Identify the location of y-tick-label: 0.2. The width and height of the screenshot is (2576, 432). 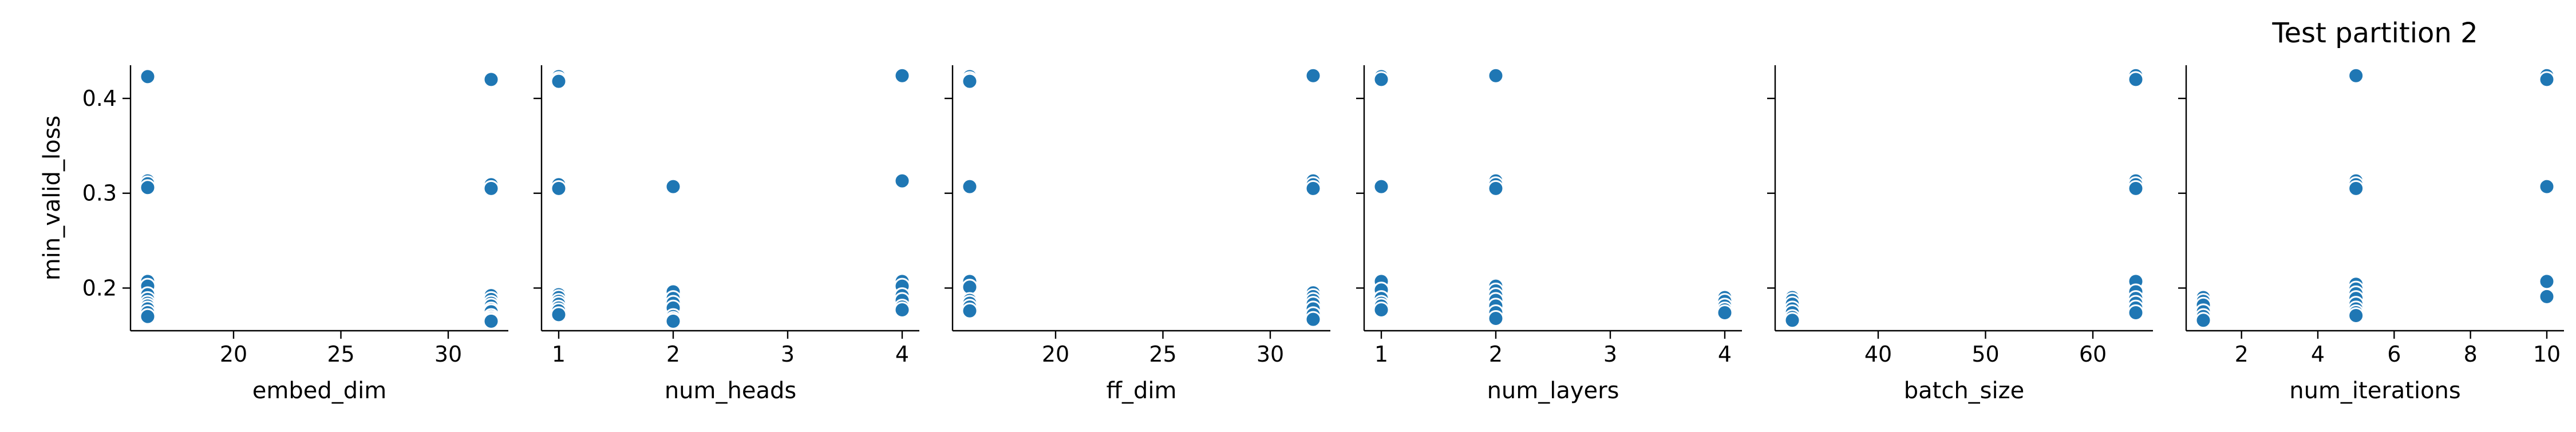
(99, 287).